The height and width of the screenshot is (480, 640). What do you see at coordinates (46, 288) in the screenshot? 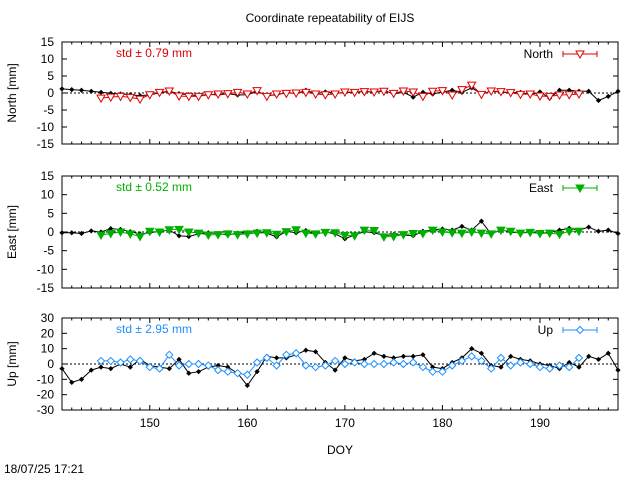
I see `y-tick-label: -15` at bounding box center [46, 288].